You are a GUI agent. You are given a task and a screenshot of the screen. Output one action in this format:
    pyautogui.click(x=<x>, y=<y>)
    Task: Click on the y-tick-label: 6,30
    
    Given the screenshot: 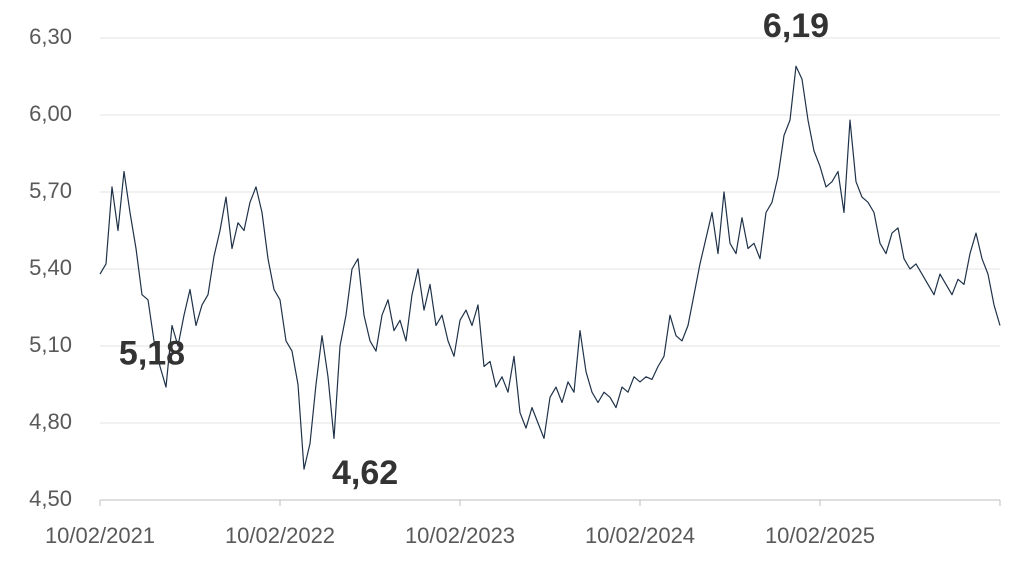 What is the action you would take?
    pyautogui.click(x=50, y=36)
    